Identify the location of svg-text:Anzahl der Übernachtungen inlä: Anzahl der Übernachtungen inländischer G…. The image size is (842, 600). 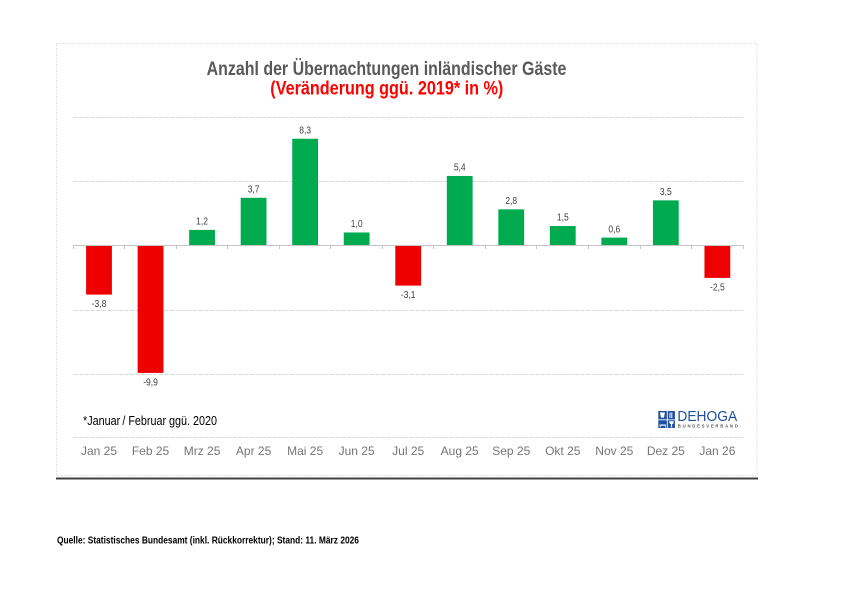
(387, 69).